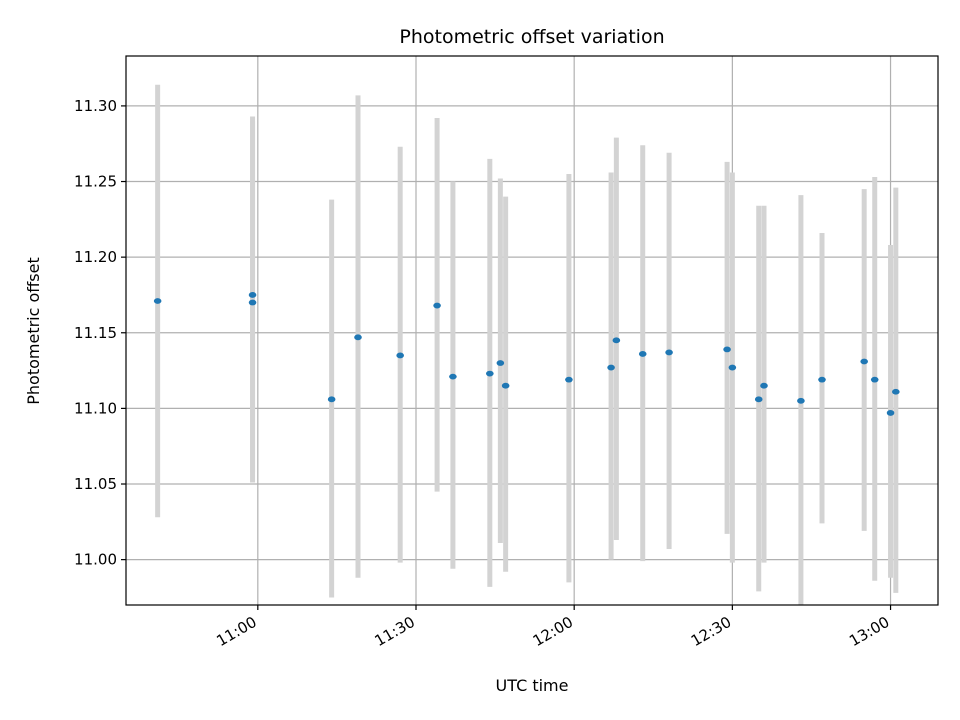 The width and height of the screenshot is (960, 720). Describe the element at coordinates (395, 631) in the screenshot. I see `x-tick-label: 11:30` at that location.